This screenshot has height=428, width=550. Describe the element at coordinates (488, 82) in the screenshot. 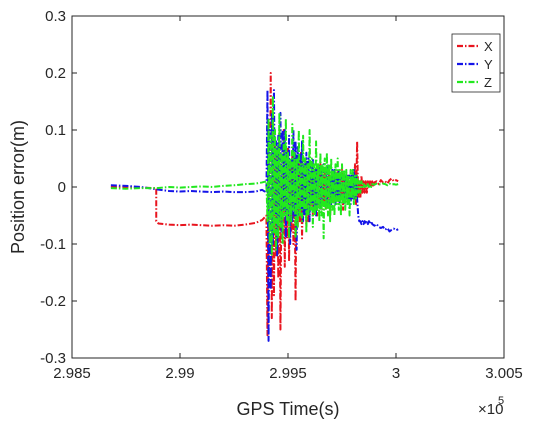

I see `legend-label-z: Z` at that location.